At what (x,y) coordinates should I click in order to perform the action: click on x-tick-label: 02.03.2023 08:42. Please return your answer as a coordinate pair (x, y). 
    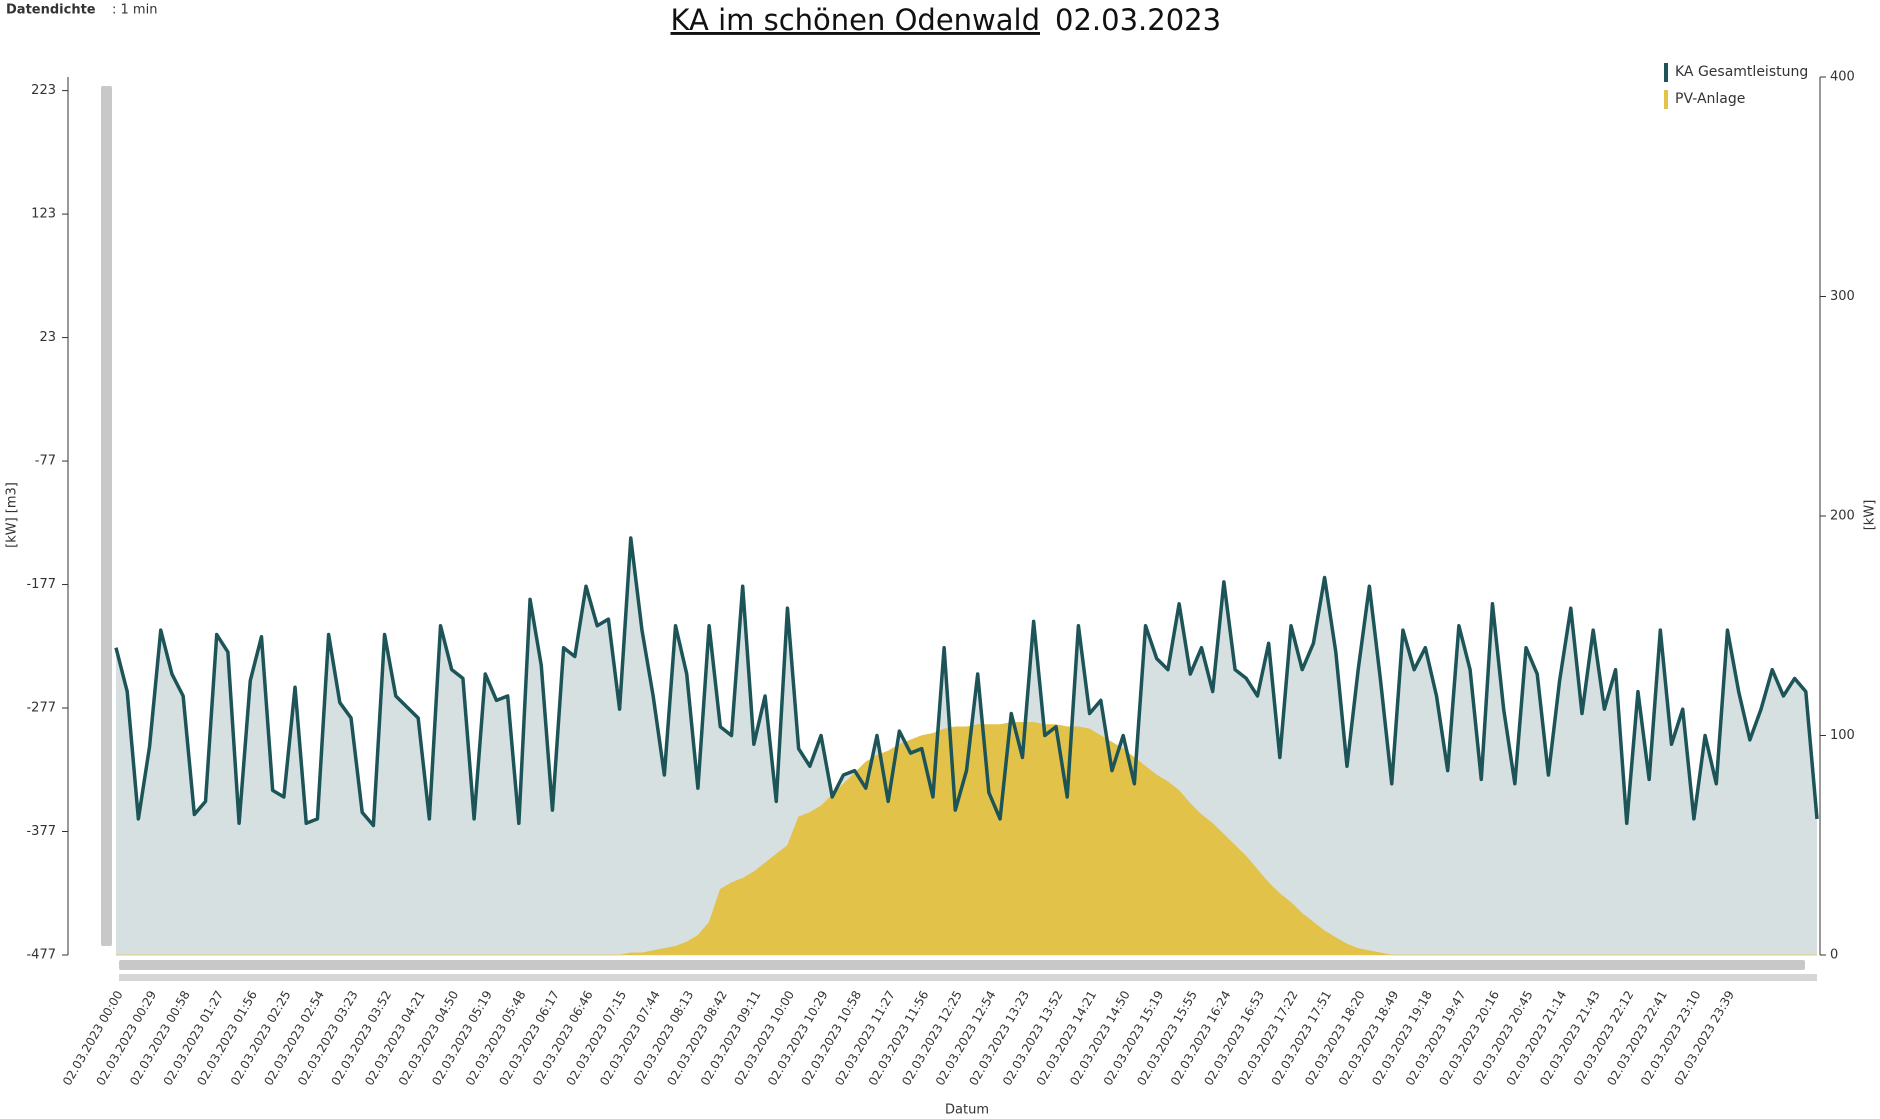
    Looking at the image, I should click on (697, 1038).